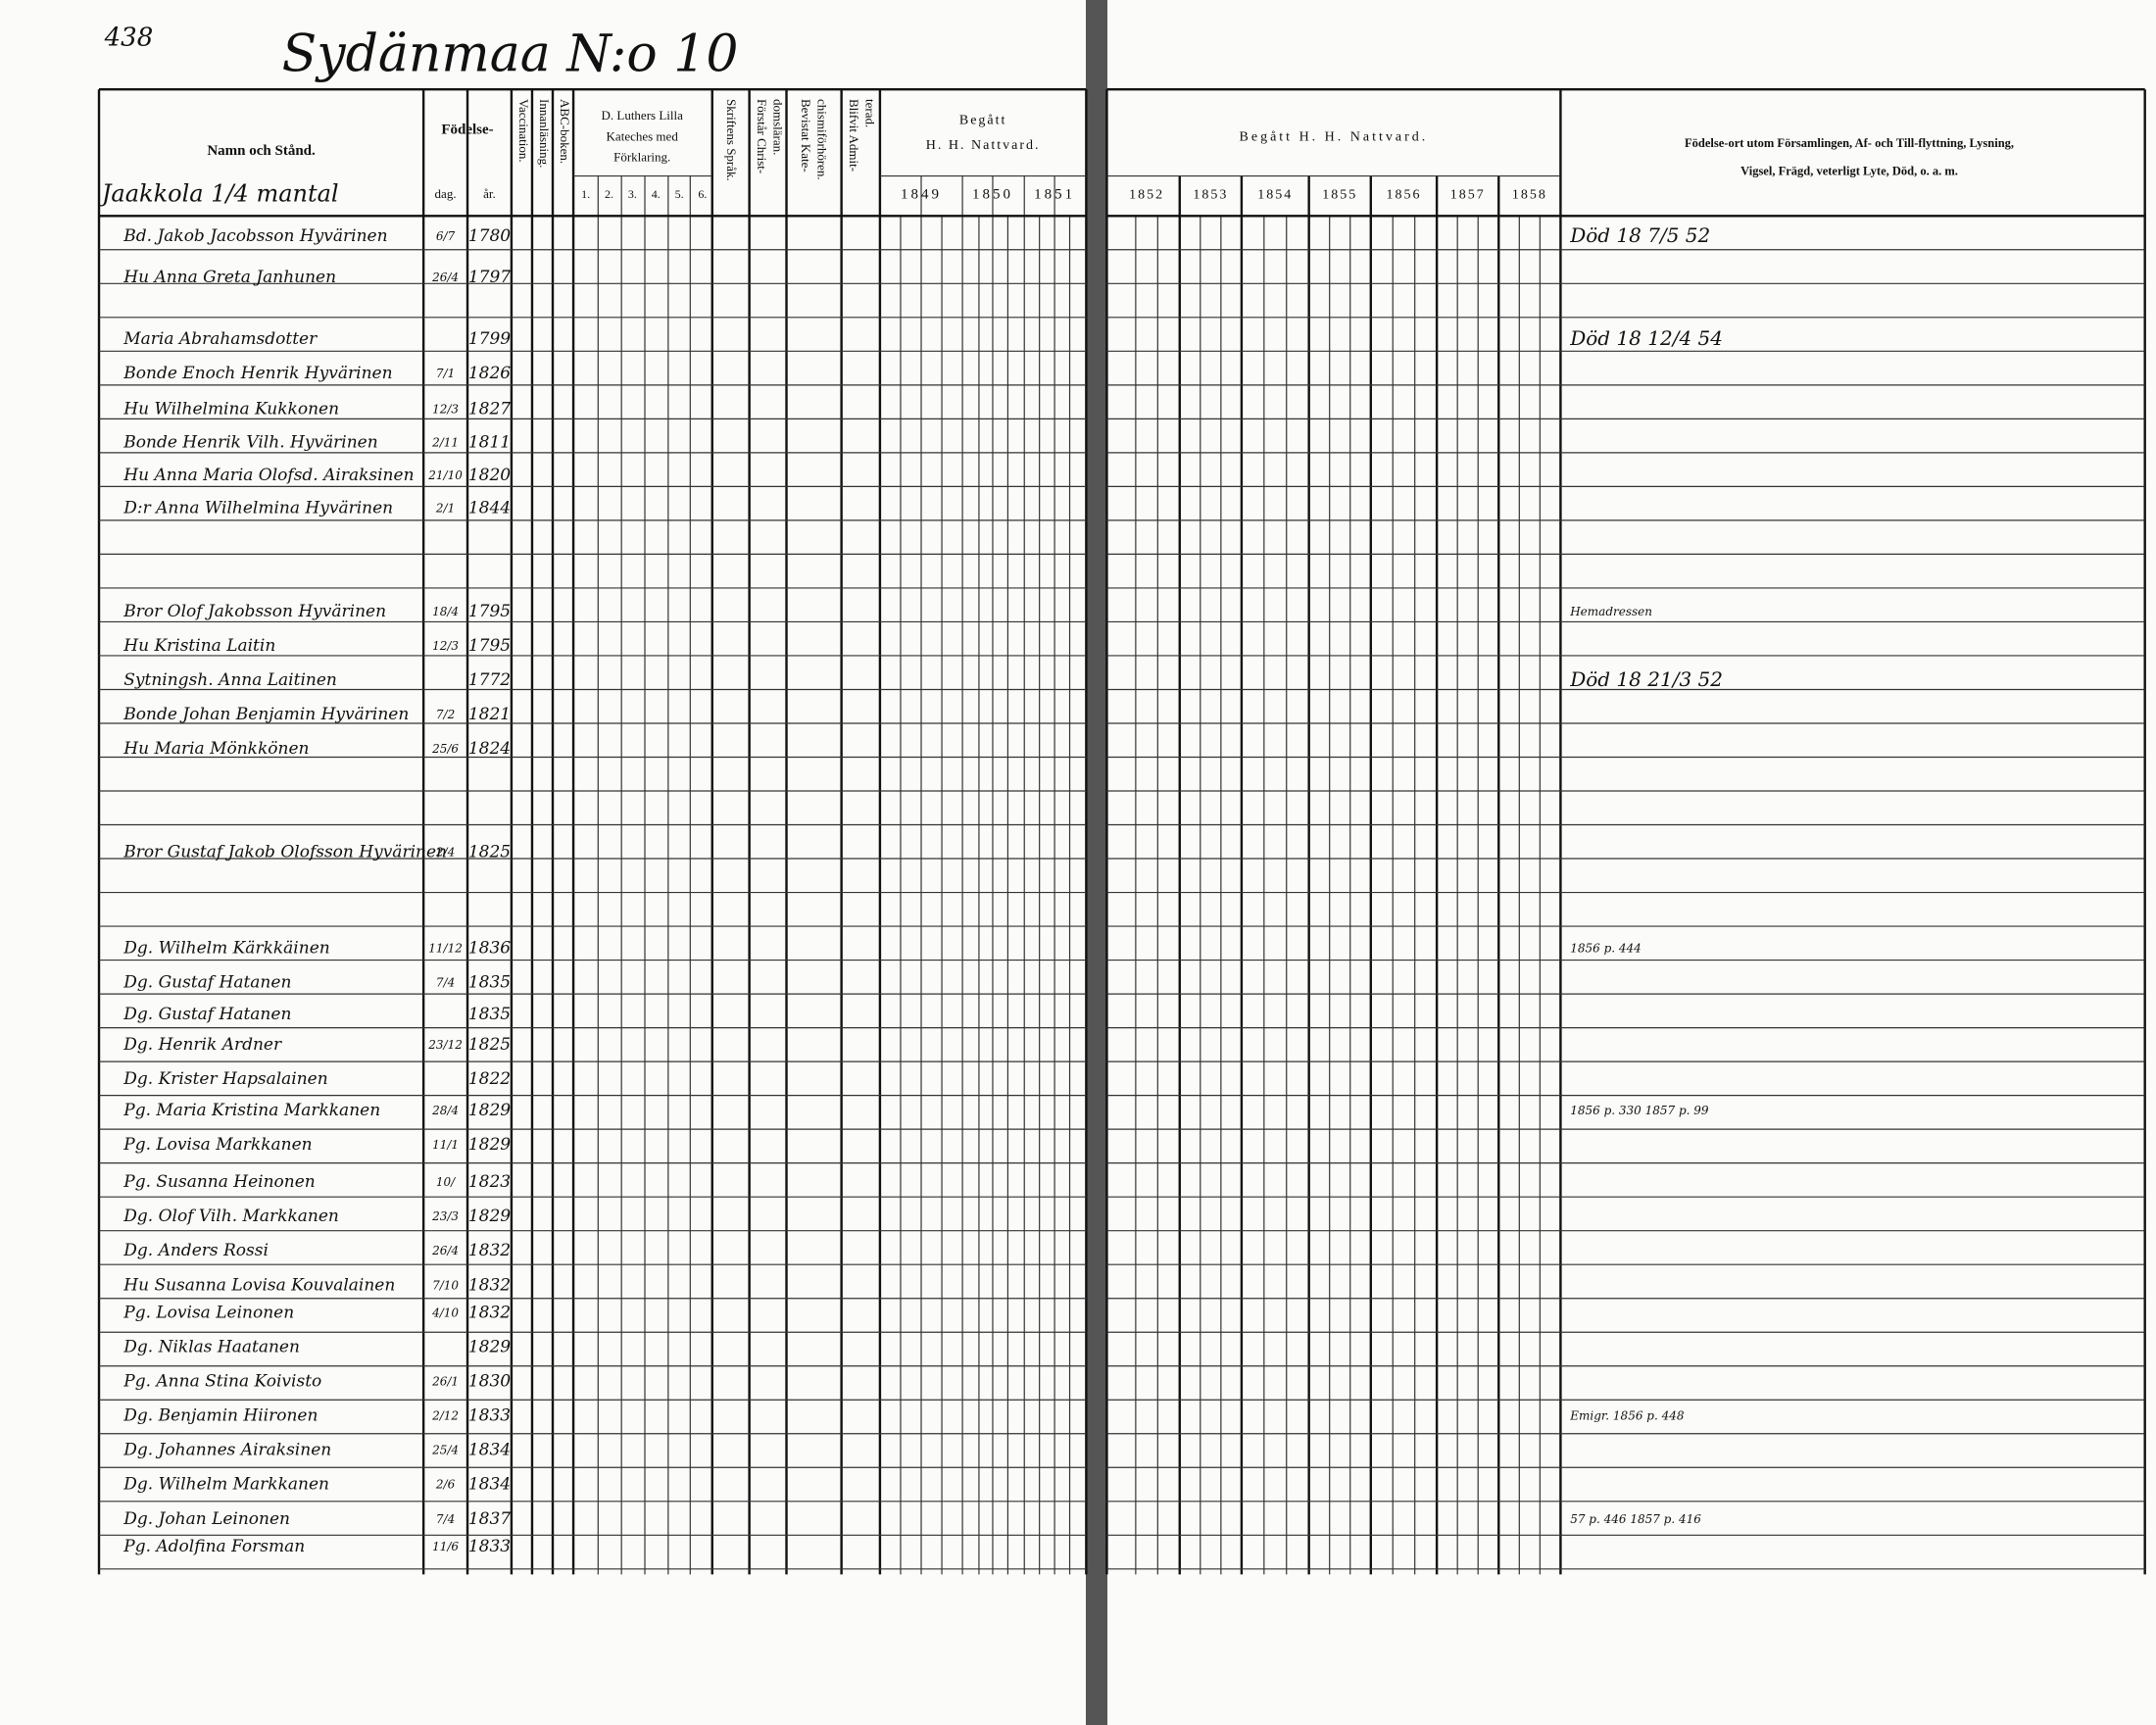  Describe the element at coordinates (489, 193) in the screenshot. I see `header: år.` at that location.